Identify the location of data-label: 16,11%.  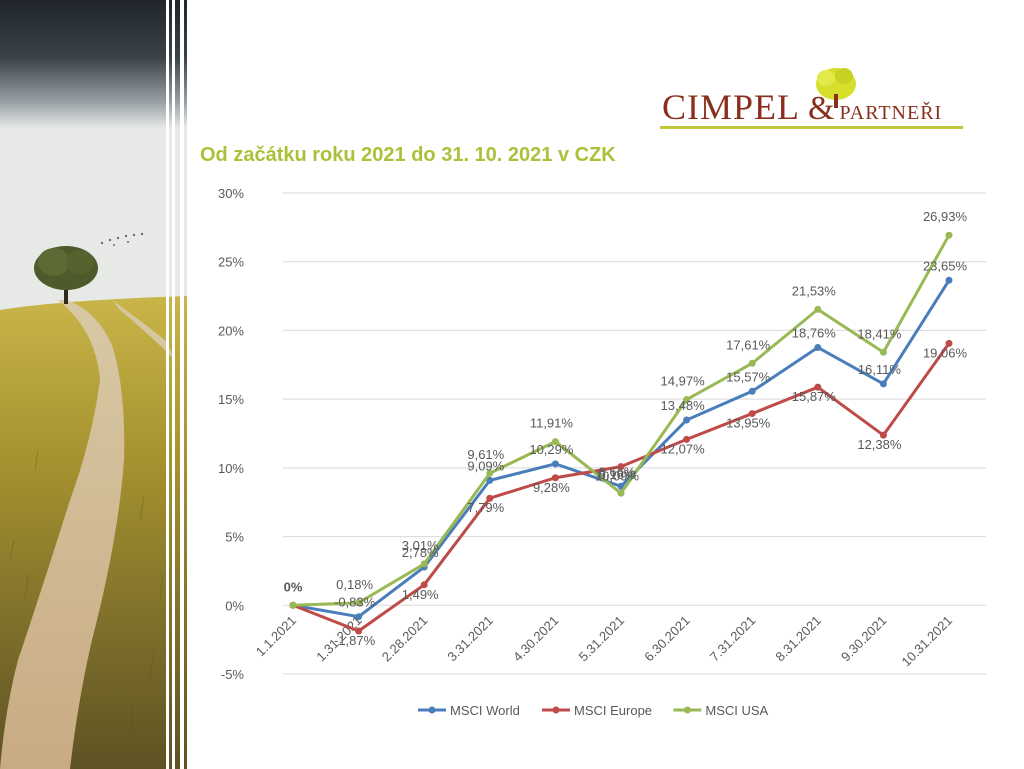
(880, 369).